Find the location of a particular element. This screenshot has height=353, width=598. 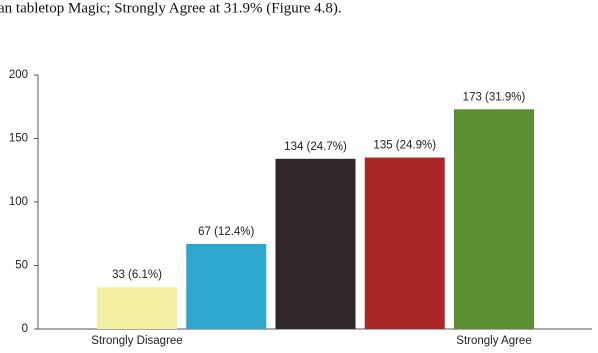

value-label: 33 (6.1%) is located at coordinates (137, 275).